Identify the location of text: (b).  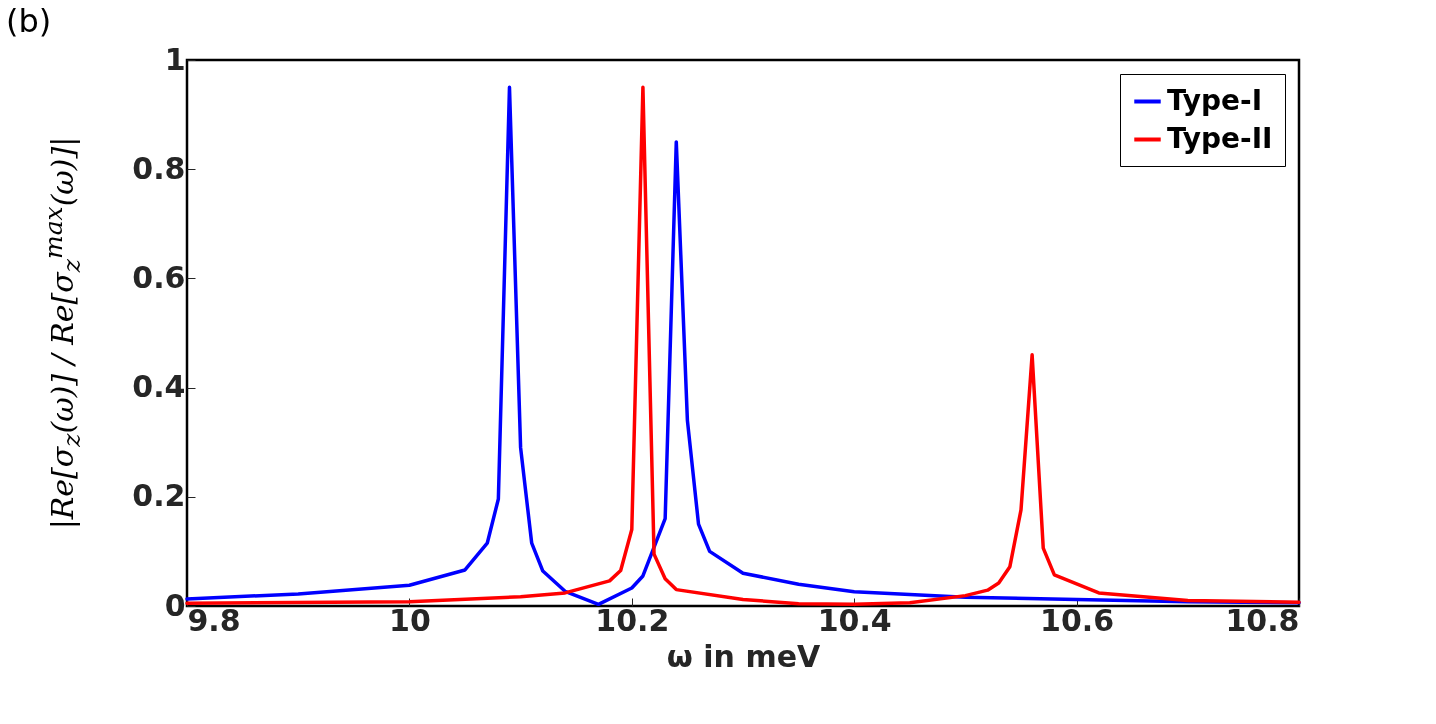
(29, 21).